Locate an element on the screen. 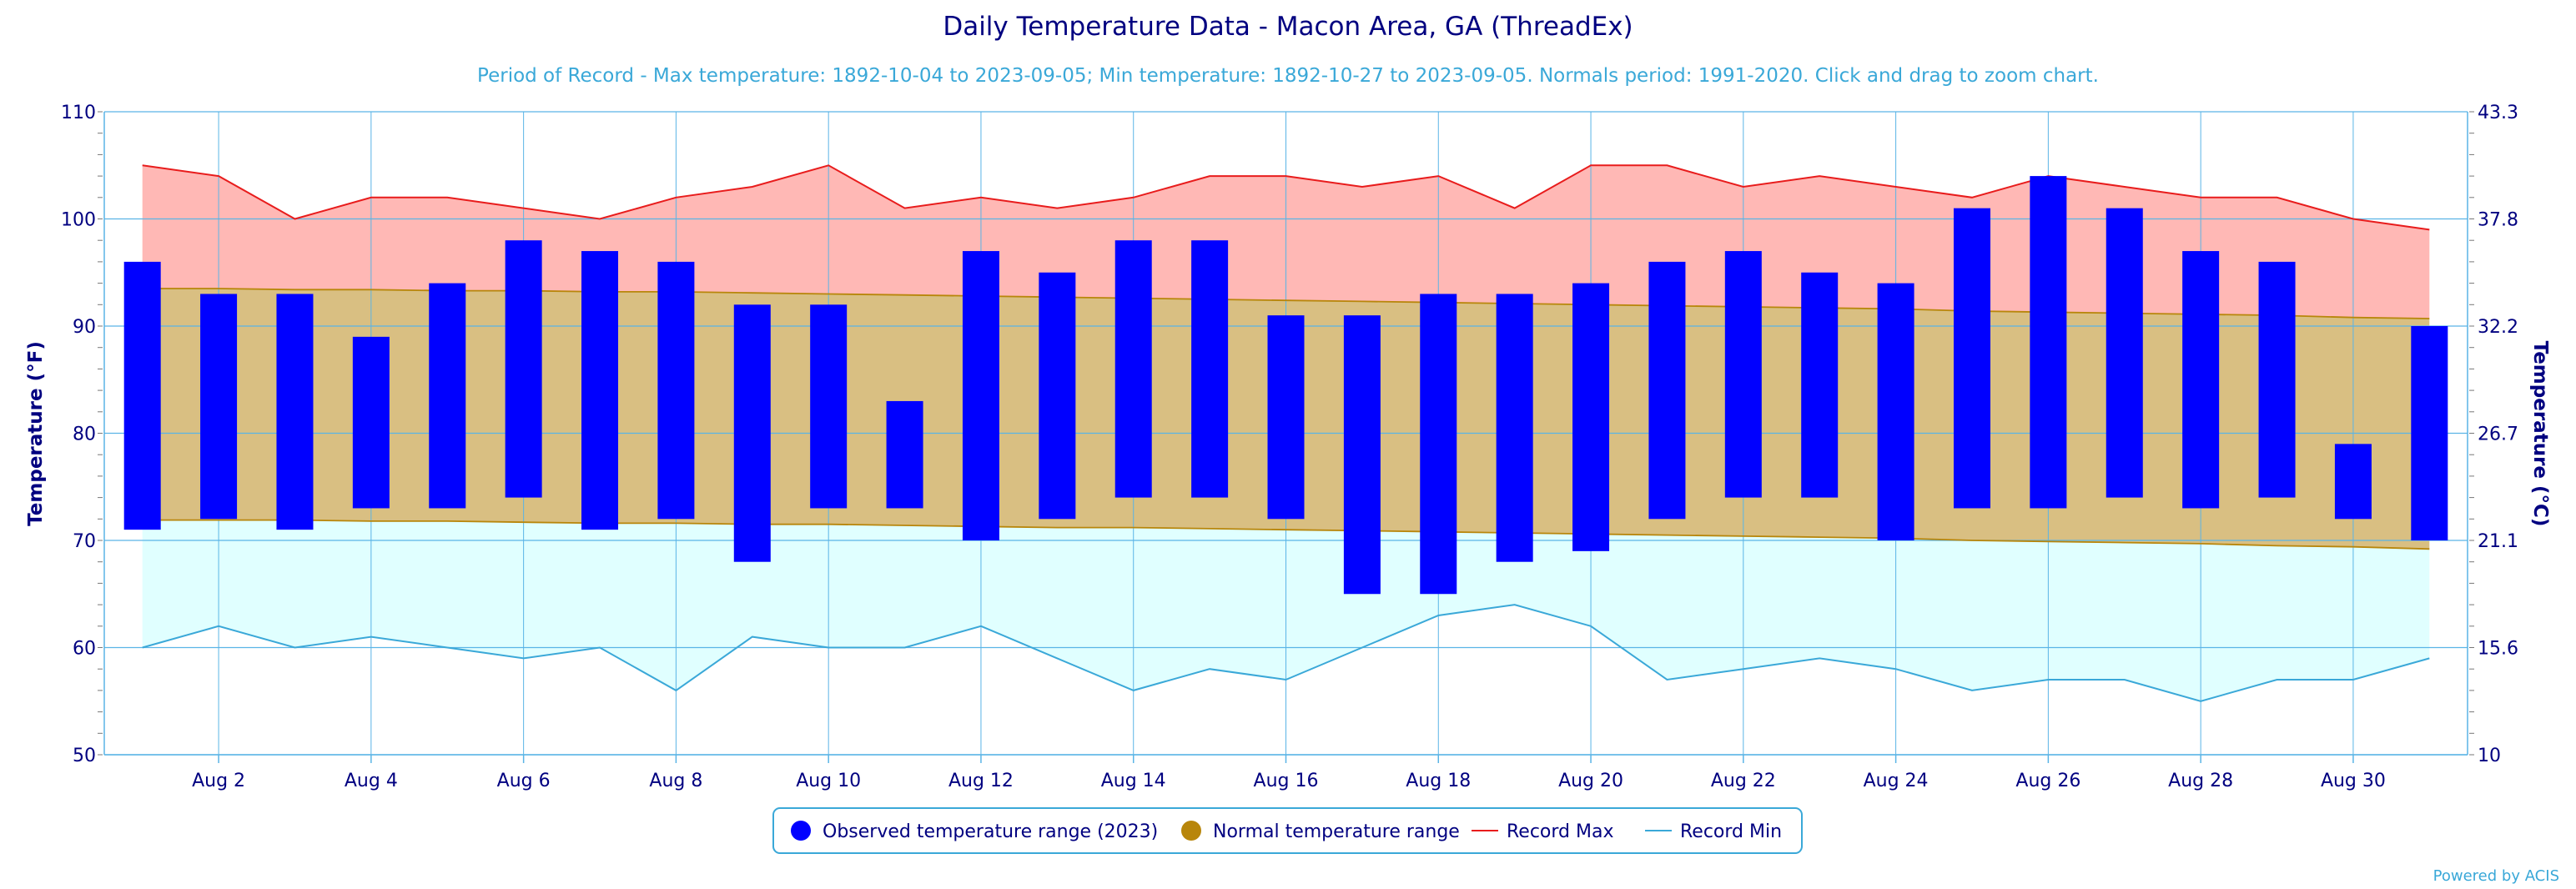 This screenshot has width=2576, height=889. y-tick-label-left: 80 is located at coordinates (84, 434).